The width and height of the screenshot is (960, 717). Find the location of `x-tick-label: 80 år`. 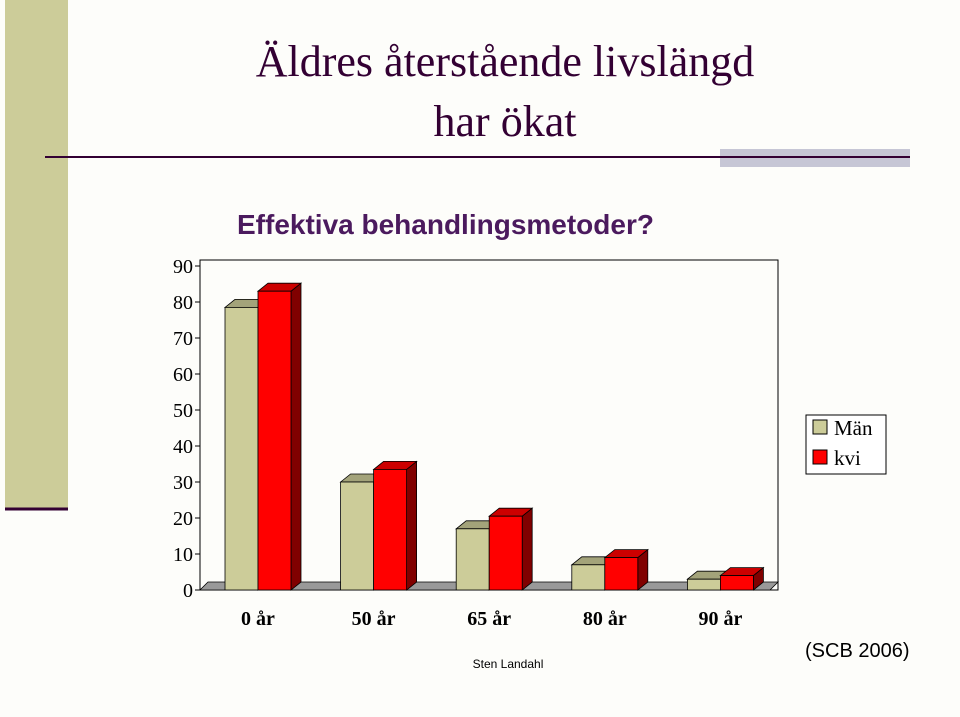

x-tick-label: 80 år is located at coordinates (605, 619).